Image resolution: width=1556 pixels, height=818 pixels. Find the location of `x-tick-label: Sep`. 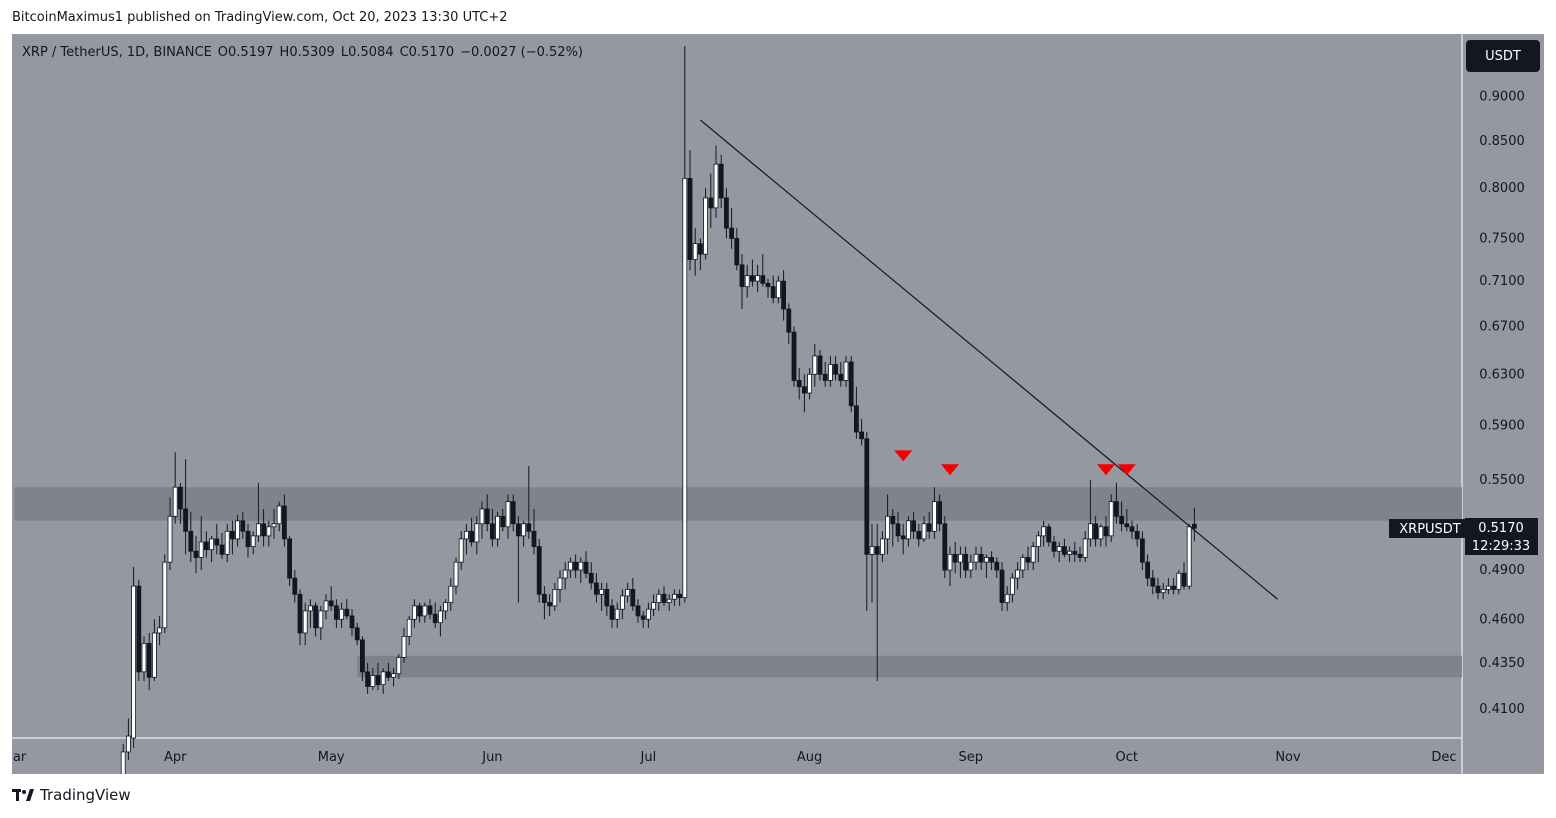

x-tick-label: Sep is located at coordinates (971, 757).